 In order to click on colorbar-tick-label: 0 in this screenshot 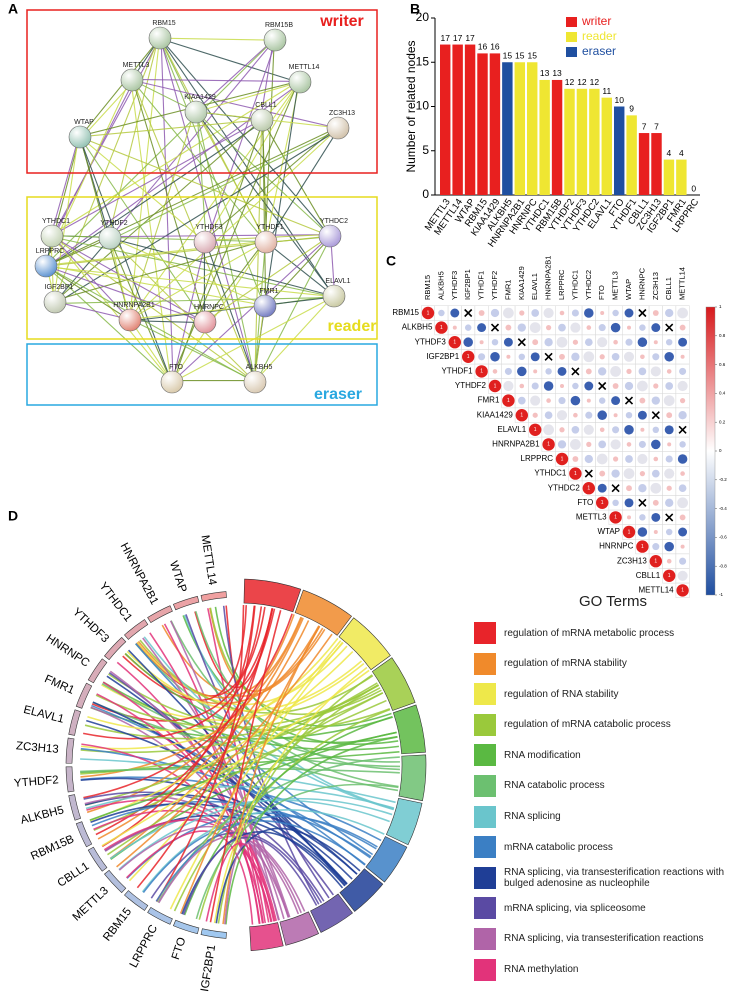, I will do `click(720, 450)`.